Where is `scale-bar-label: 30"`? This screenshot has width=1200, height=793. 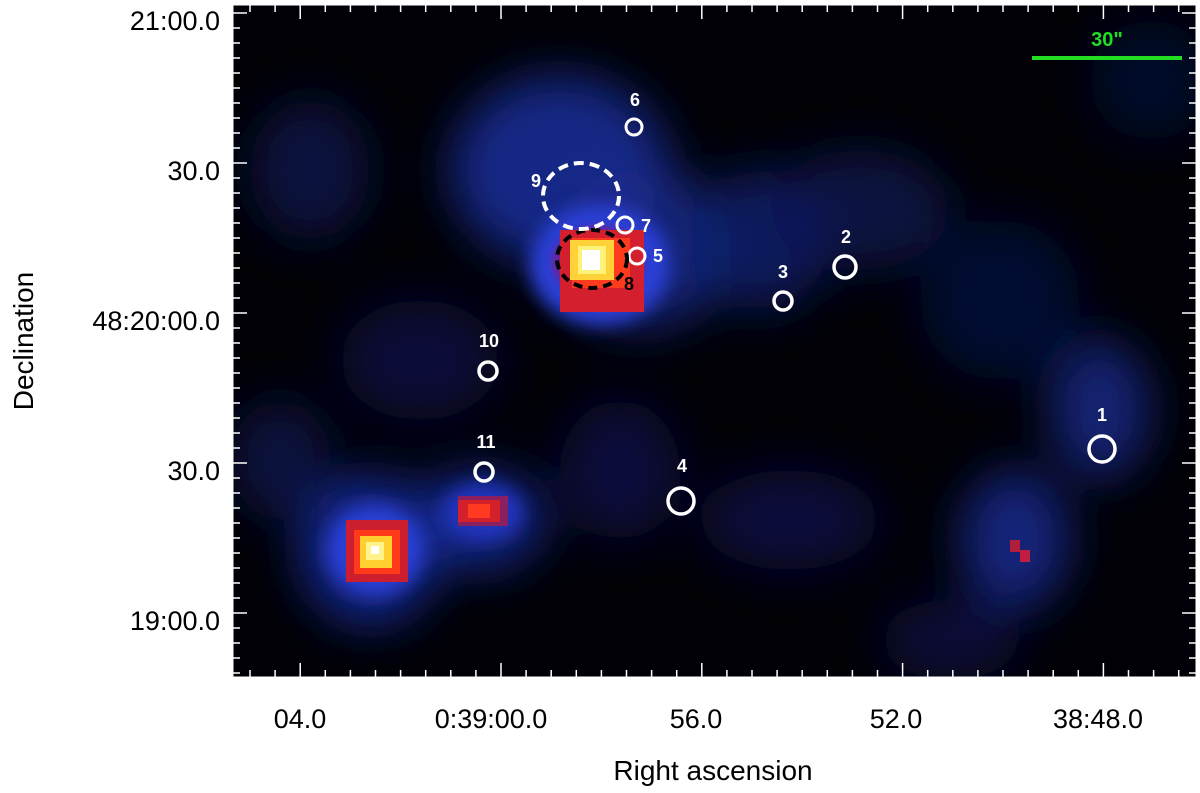 scale-bar-label: 30" is located at coordinates (1107, 40).